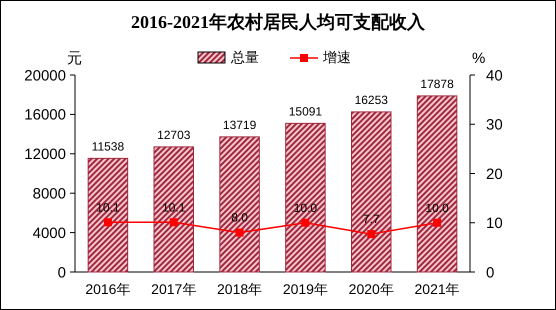 The width and height of the screenshot is (556, 310). Describe the element at coordinates (371, 219) in the screenshot. I see `data-label: 7.7` at that location.